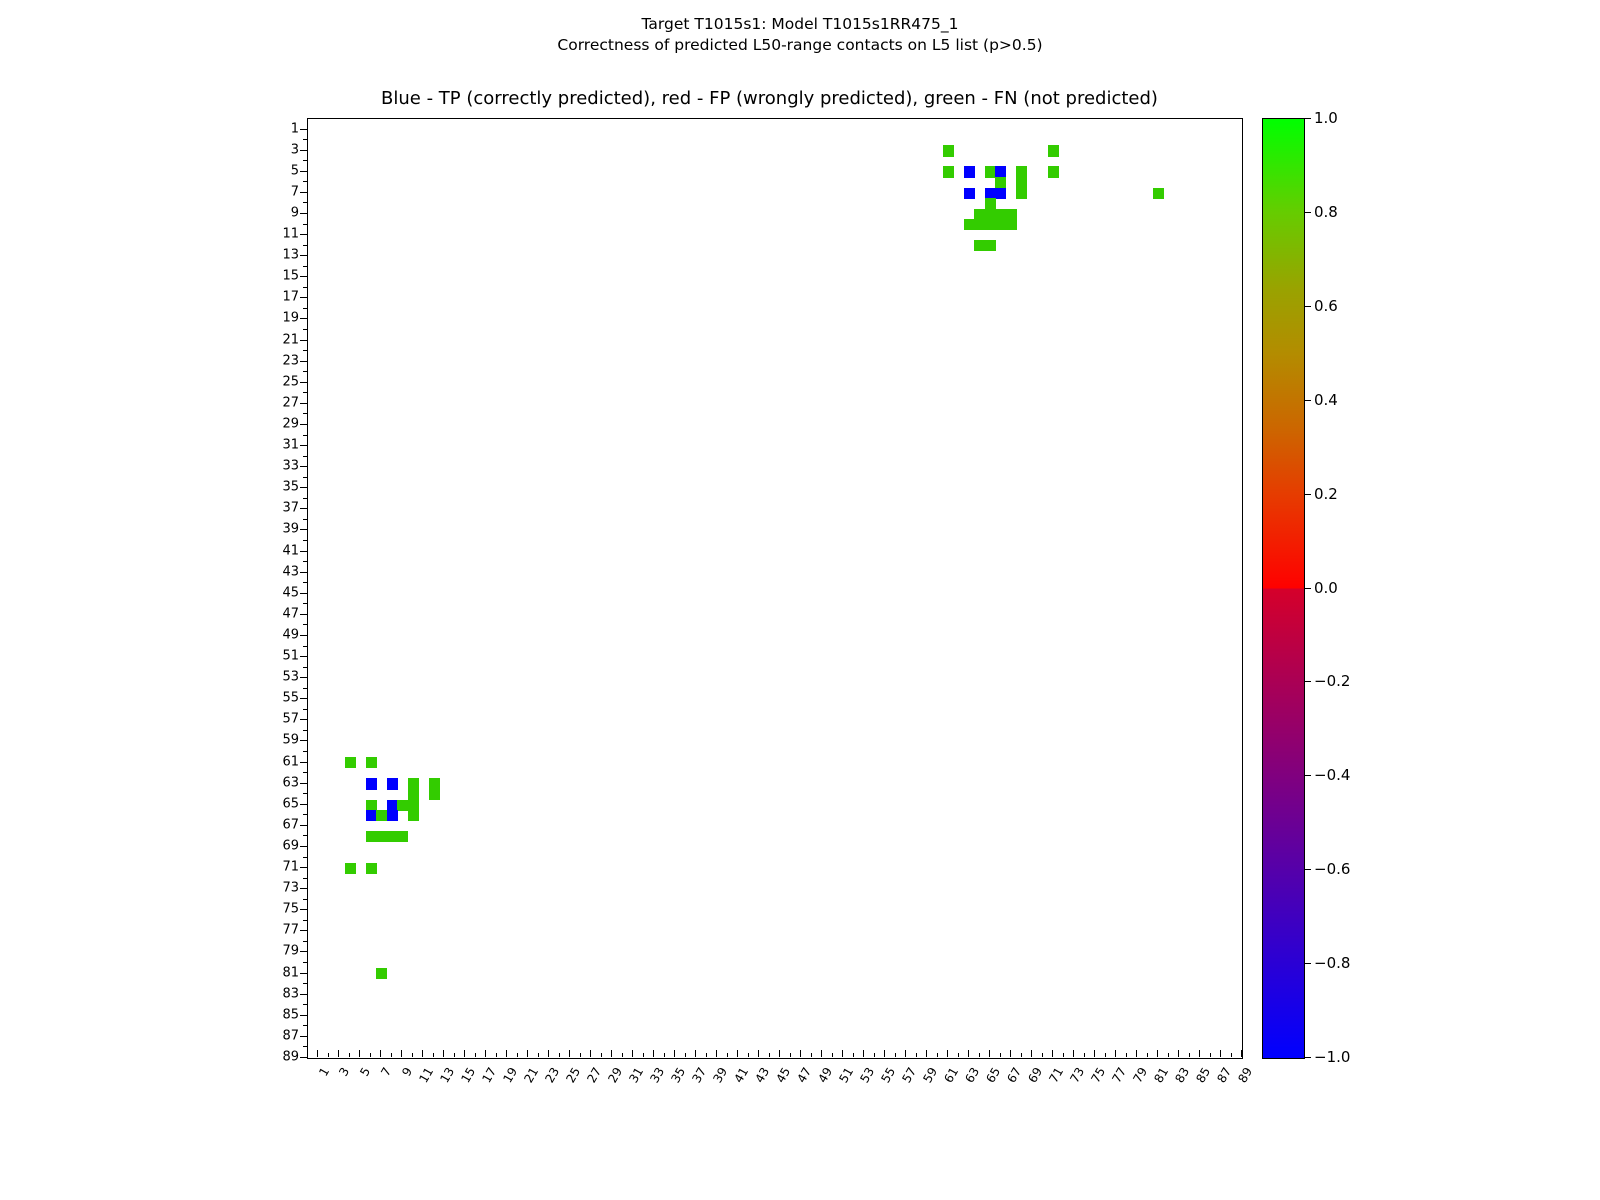  What do you see at coordinates (1283, 588) in the screenshot?
I see `colorbar-gradient` at bounding box center [1283, 588].